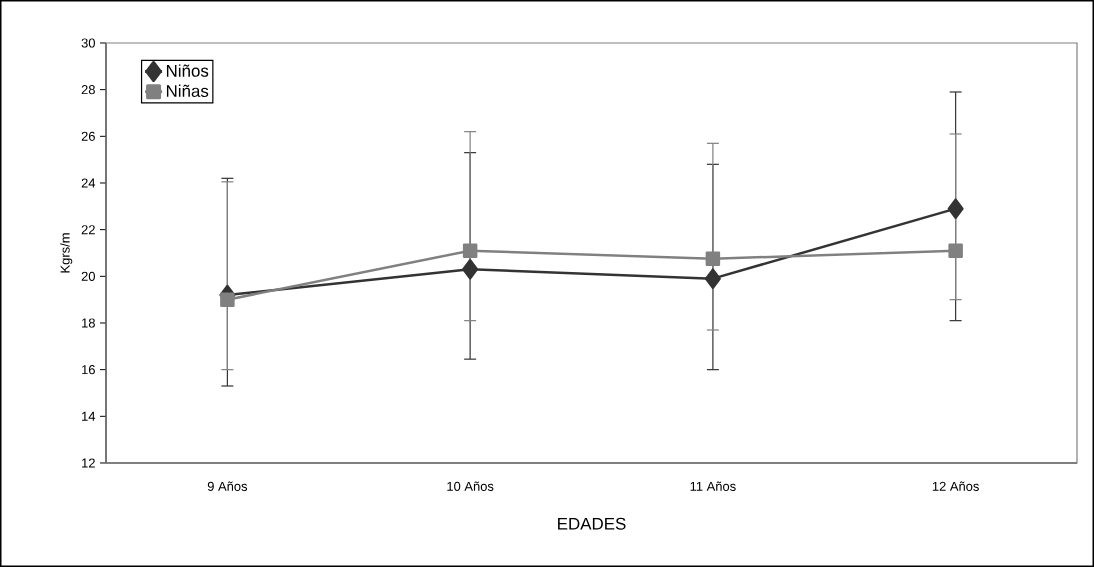 Image resolution: width=1094 pixels, height=567 pixels. I want to click on y-tick-label: 16, so click(88, 370).